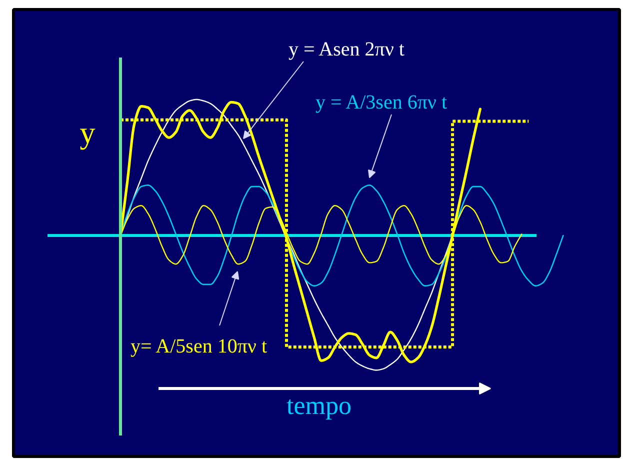 This screenshot has width=623, height=459. I want to click on x-axis-title: tempo, so click(319, 405).